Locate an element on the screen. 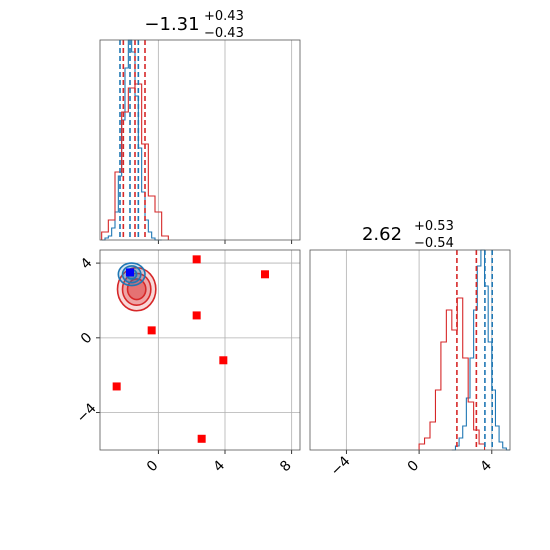 The height and width of the screenshot is (550, 550). x-tick-label: −4 is located at coordinates (341, 466).